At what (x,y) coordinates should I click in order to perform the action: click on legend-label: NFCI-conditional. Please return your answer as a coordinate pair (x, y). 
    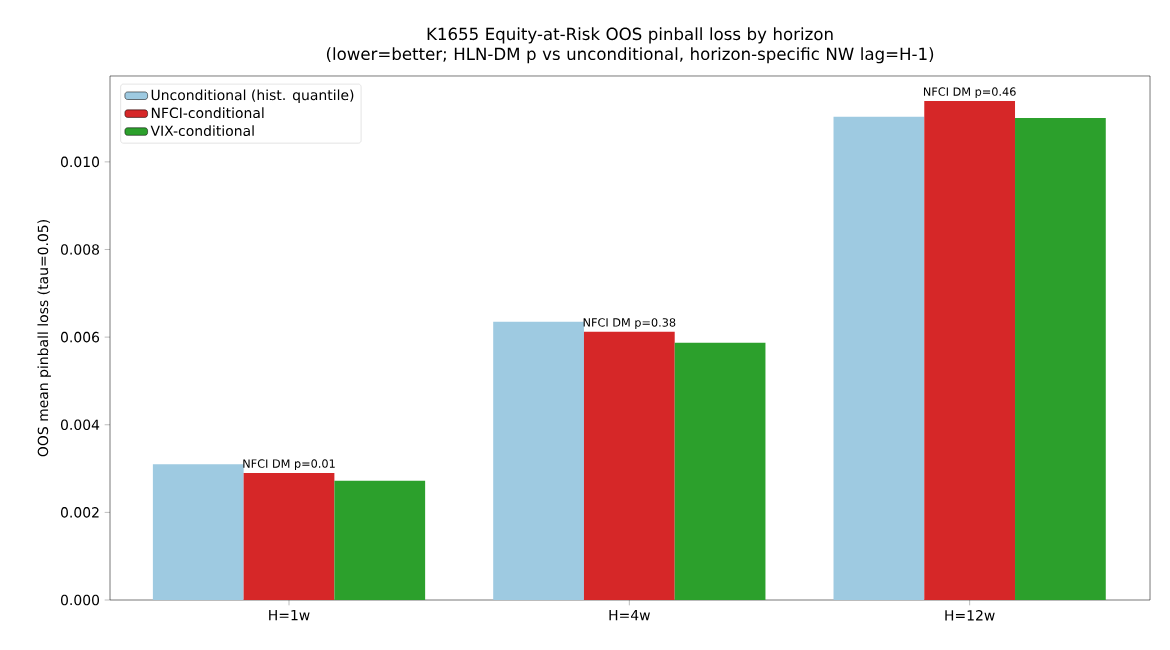
    Looking at the image, I should click on (207, 113).